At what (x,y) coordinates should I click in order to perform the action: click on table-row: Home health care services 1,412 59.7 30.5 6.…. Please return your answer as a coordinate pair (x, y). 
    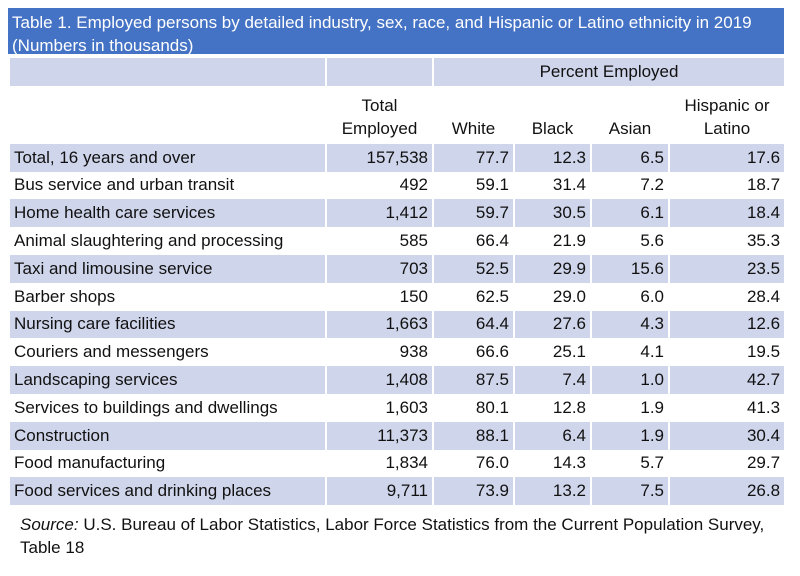
    Looking at the image, I should click on (397, 213).